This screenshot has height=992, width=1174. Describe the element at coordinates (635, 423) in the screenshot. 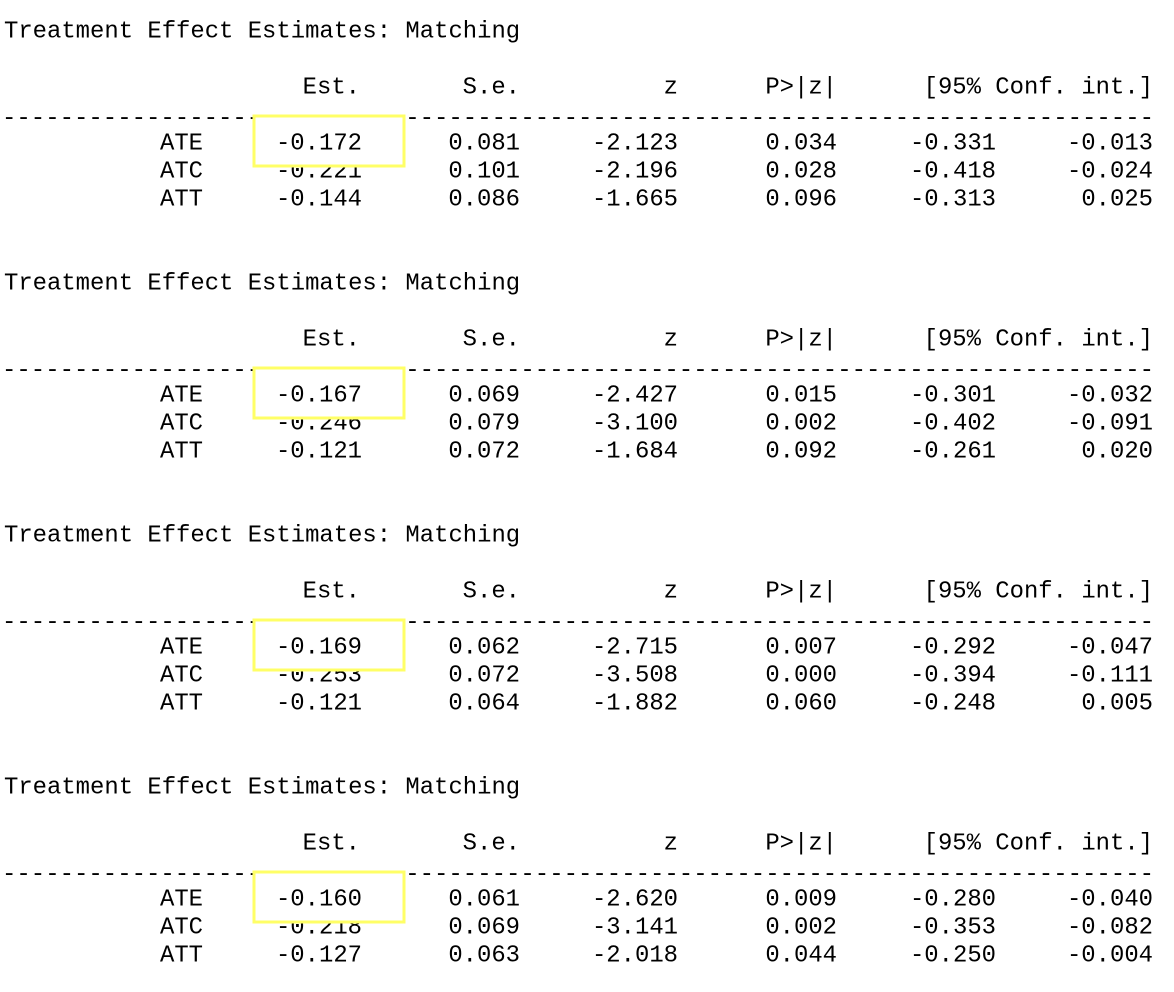

I see `cell-value: -3.100` at that location.